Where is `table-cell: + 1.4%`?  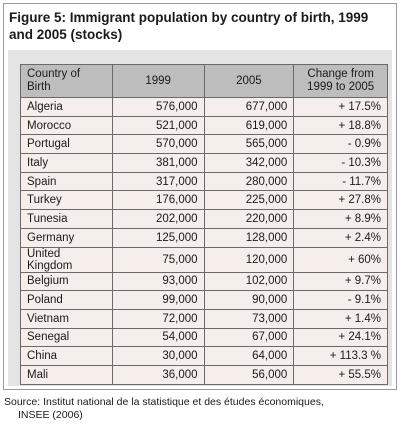
table-cell: + 1.4% is located at coordinates (340, 318).